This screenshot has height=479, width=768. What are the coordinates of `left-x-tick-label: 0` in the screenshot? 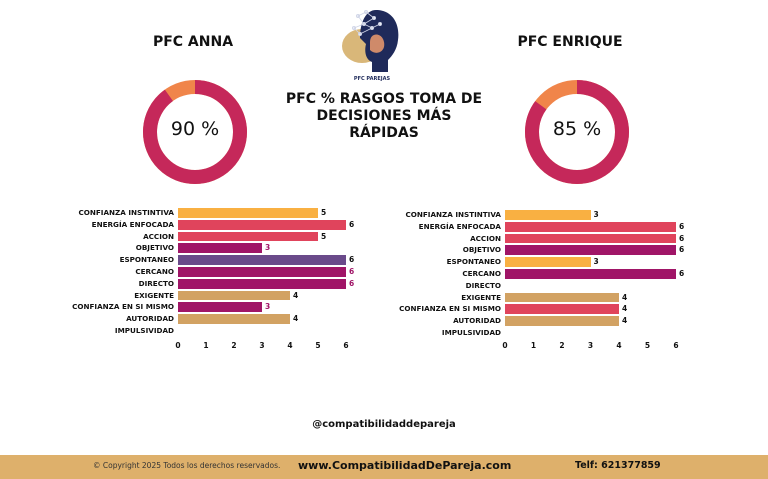 It's located at (178, 345).